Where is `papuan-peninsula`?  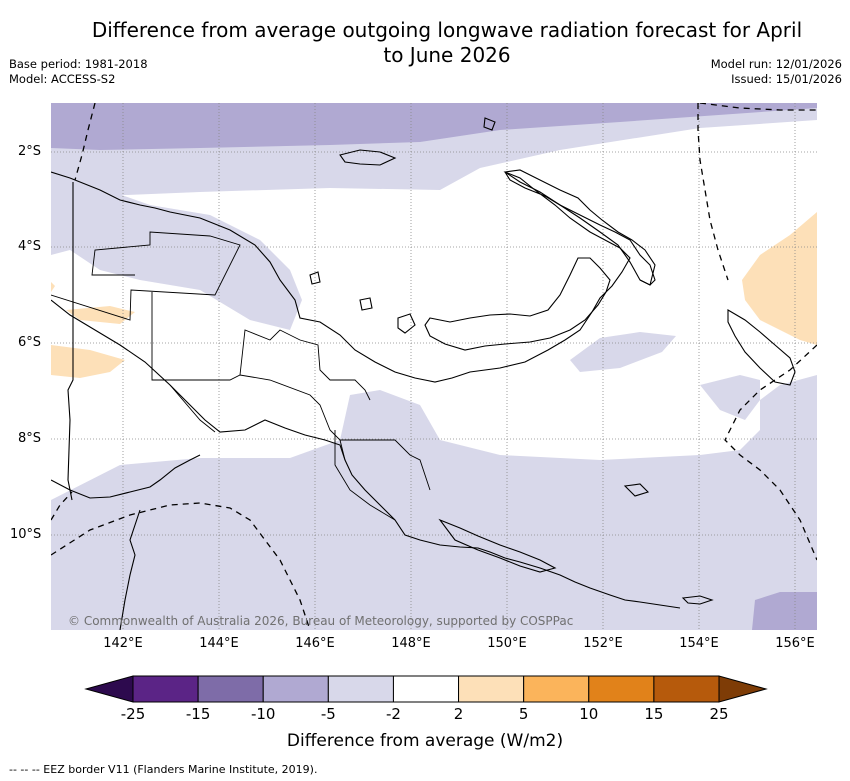 papuan-peninsula is located at coordinates (497, 545).